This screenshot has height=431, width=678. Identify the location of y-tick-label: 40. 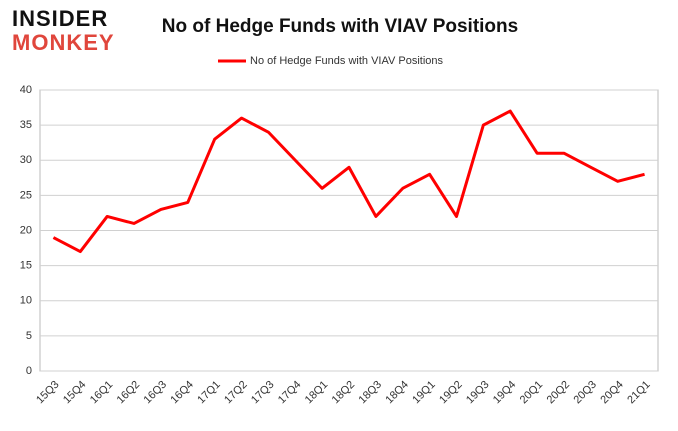
(26, 90).